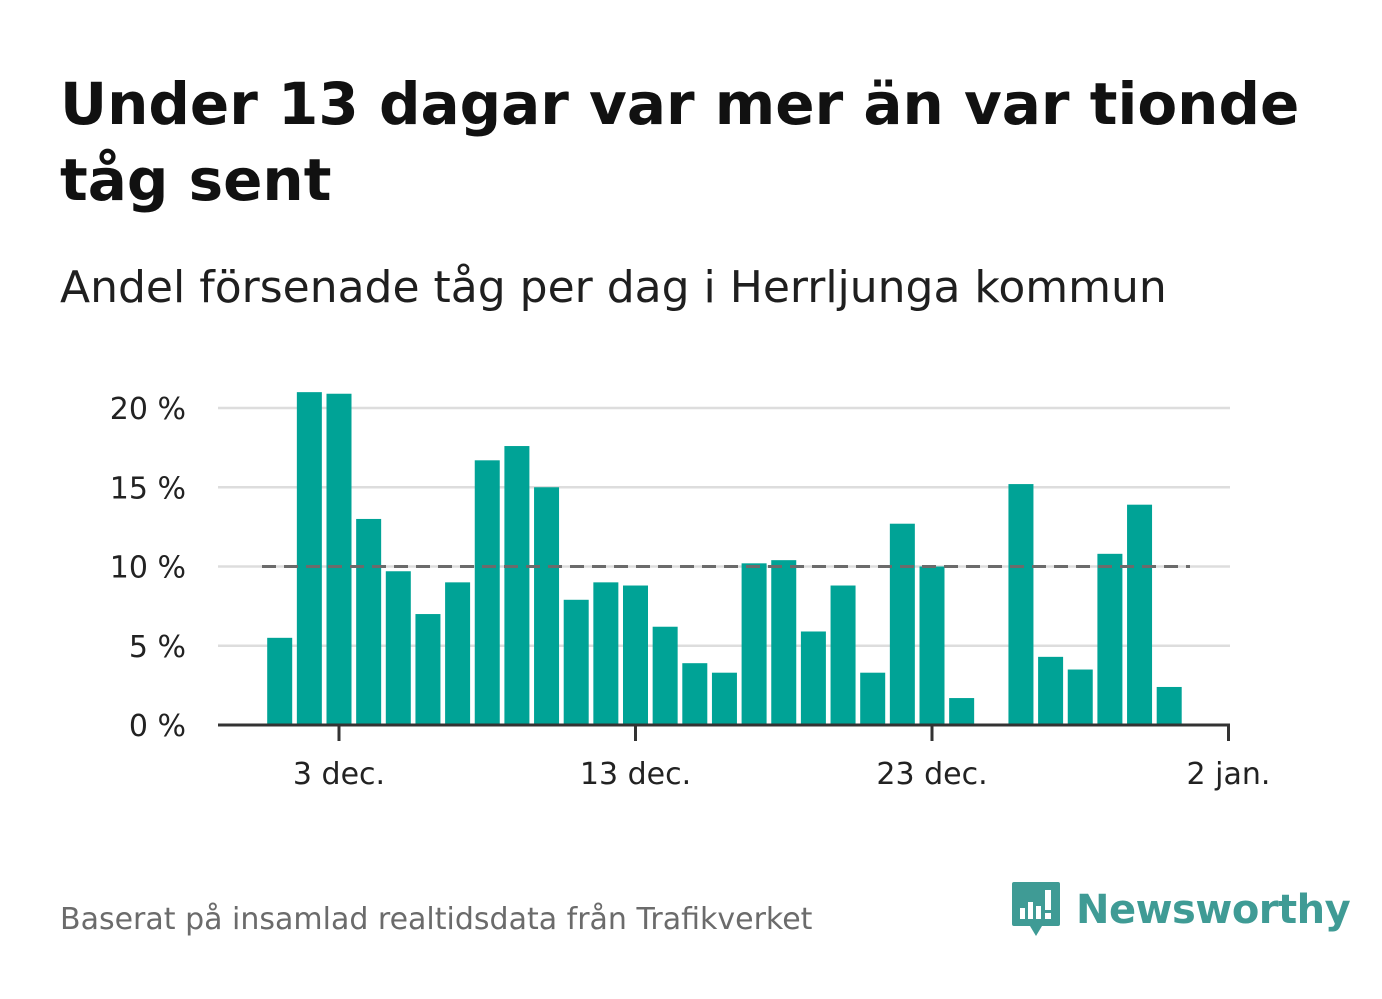 This screenshot has width=1382, height=999. What do you see at coordinates (635, 774) in the screenshot?
I see `x-tick-label-1: 13 dec.` at bounding box center [635, 774].